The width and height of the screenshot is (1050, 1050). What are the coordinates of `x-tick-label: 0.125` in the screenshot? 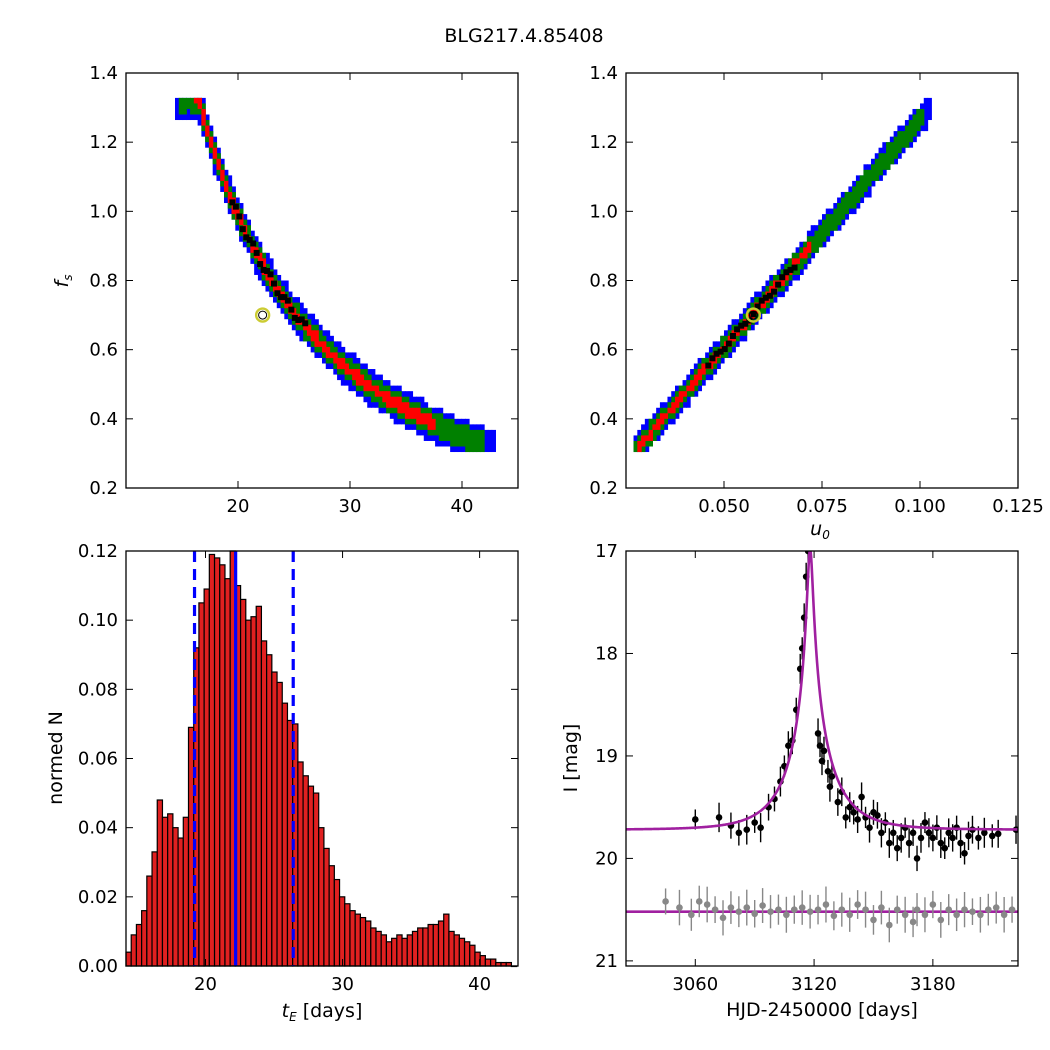 It's located at (1018, 506).